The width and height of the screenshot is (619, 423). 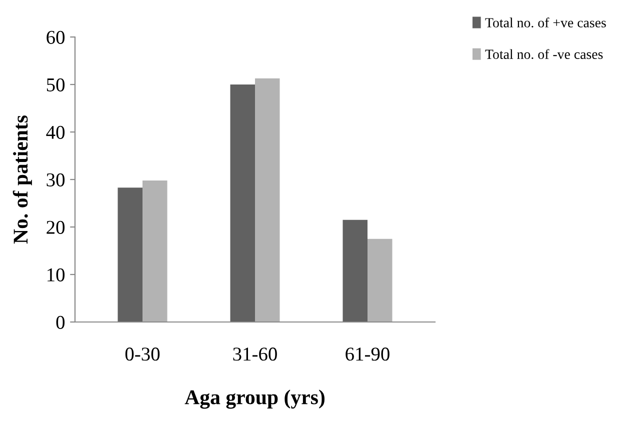 I want to click on x-tick-label: 31-60, so click(x=255, y=354).